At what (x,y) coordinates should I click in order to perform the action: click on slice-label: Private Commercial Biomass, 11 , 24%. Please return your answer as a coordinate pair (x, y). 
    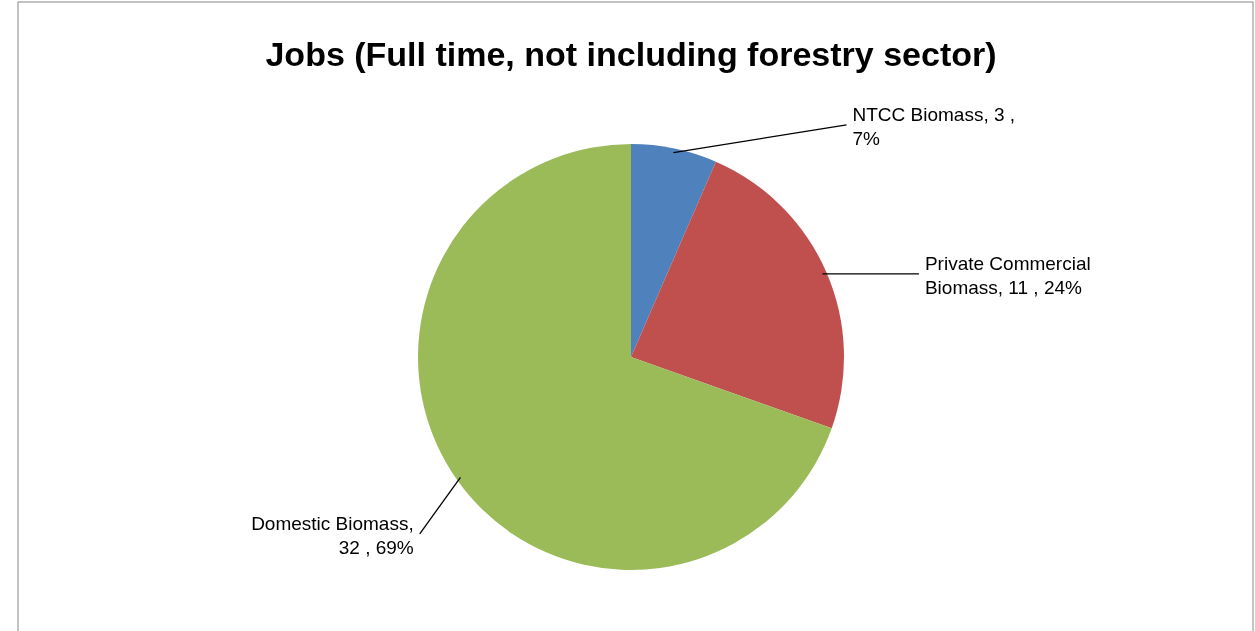
    Looking at the image, I should click on (1007, 275).